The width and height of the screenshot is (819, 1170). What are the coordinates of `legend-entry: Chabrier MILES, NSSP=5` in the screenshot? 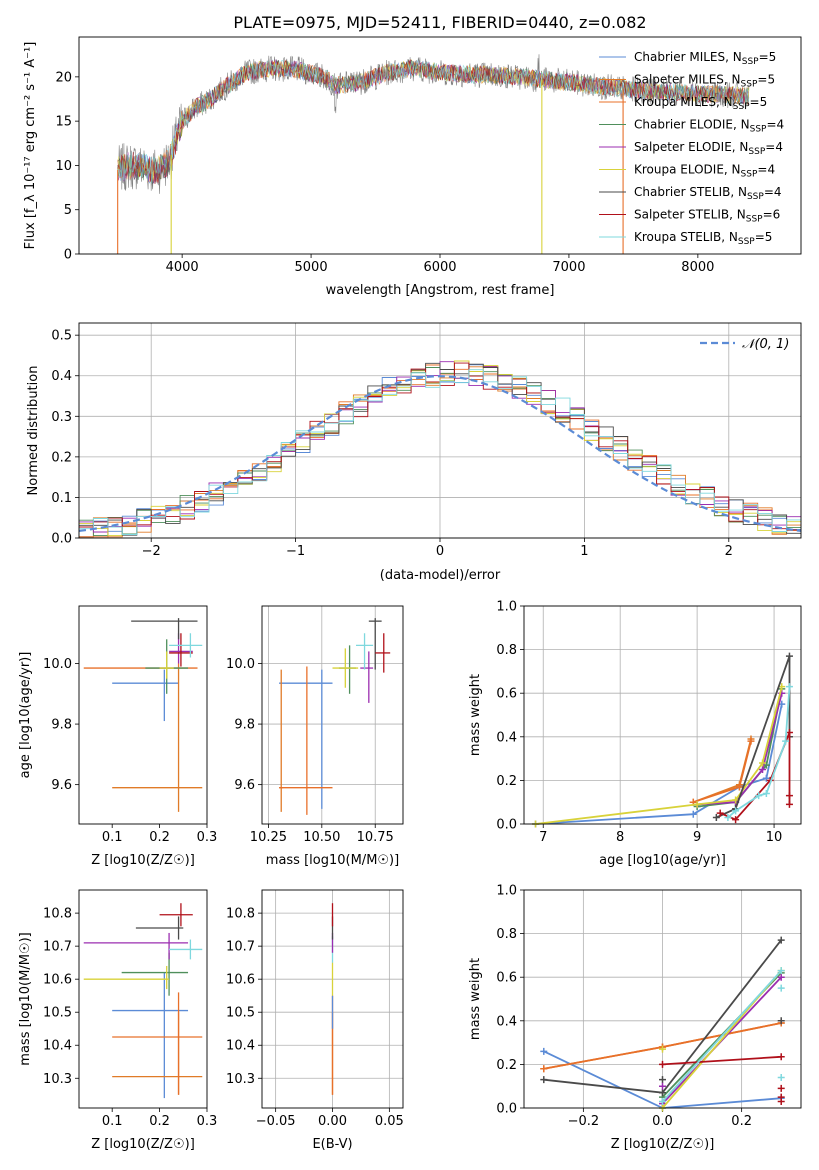 It's located at (705, 58).